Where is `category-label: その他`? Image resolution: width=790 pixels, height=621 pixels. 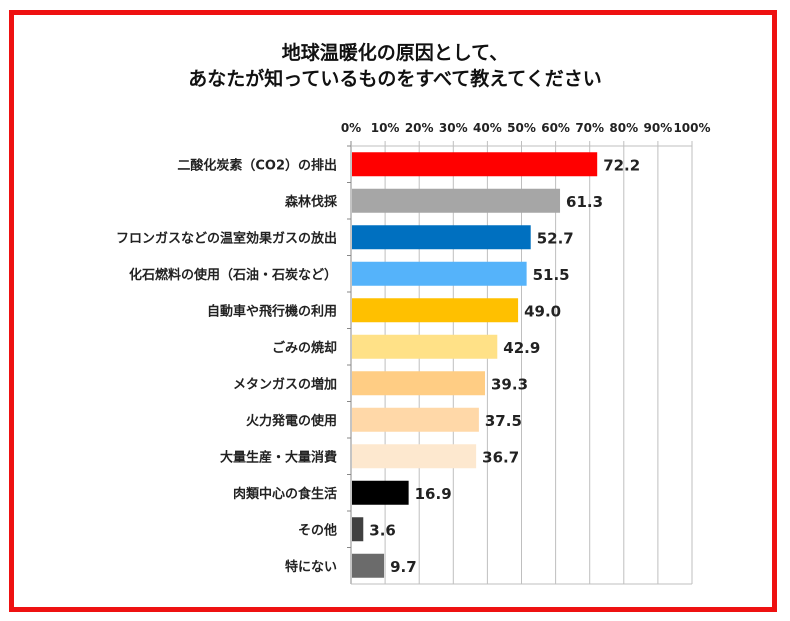
category-label: その他 is located at coordinates (317, 530).